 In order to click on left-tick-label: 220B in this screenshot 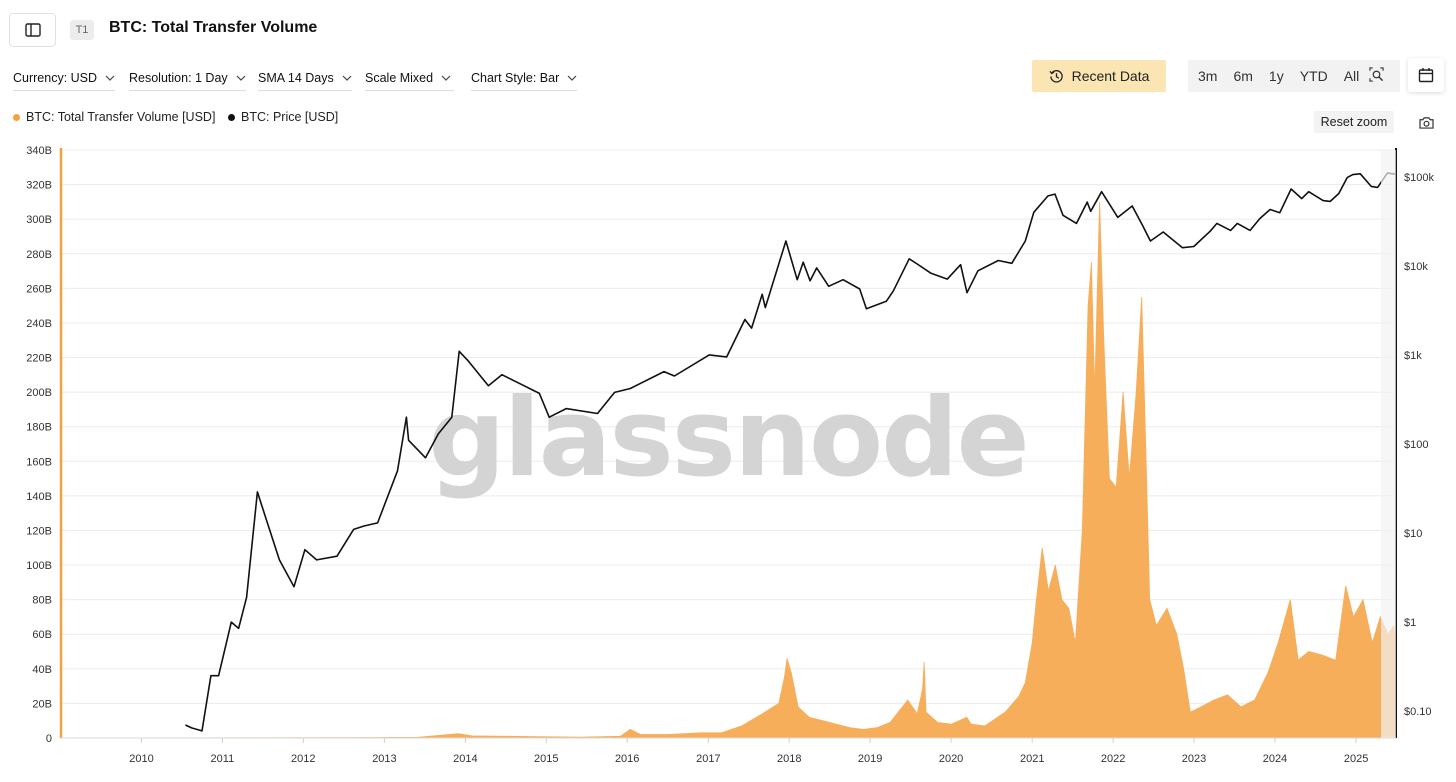, I will do `click(39, 359)`.